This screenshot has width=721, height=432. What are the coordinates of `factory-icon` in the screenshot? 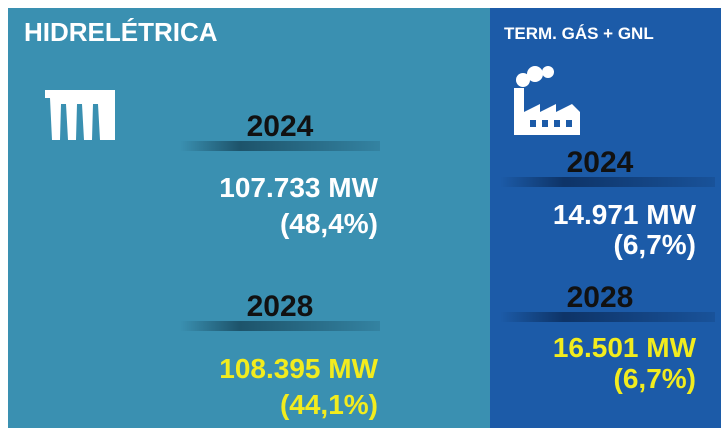 It's located at (547, 100).